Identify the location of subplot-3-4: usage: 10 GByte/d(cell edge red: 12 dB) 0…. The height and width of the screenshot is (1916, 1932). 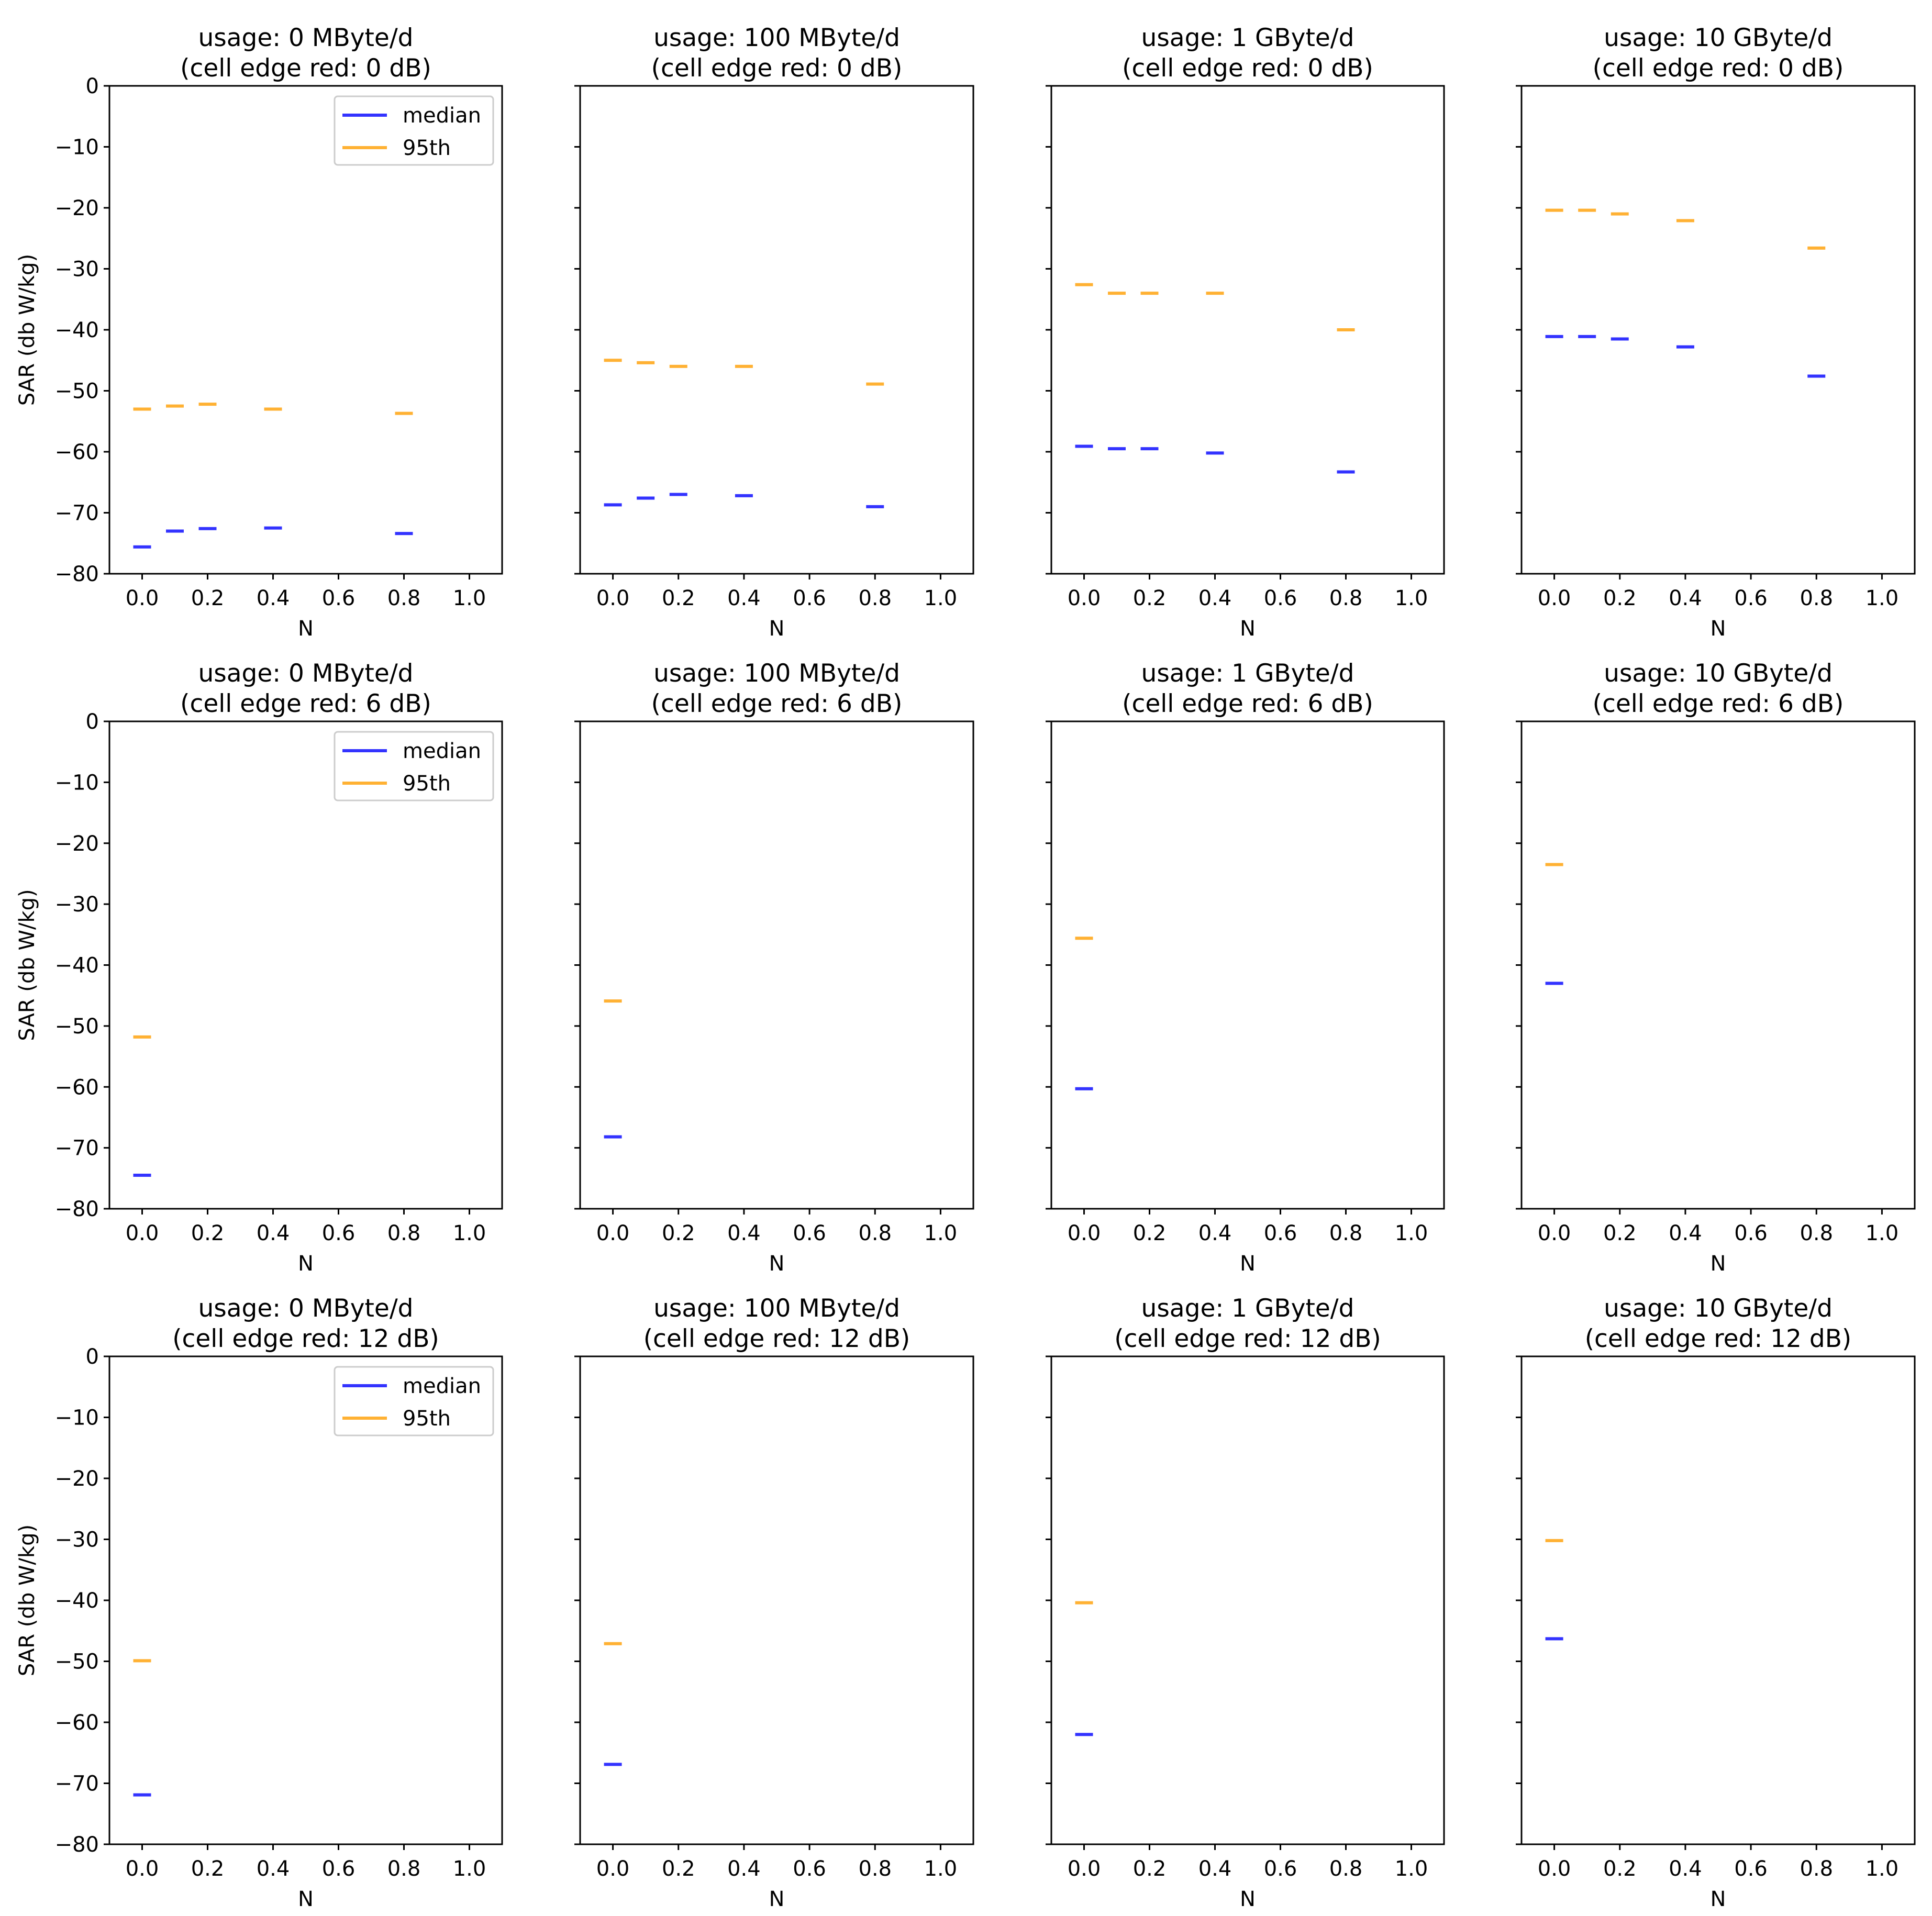
(1716, 1602).